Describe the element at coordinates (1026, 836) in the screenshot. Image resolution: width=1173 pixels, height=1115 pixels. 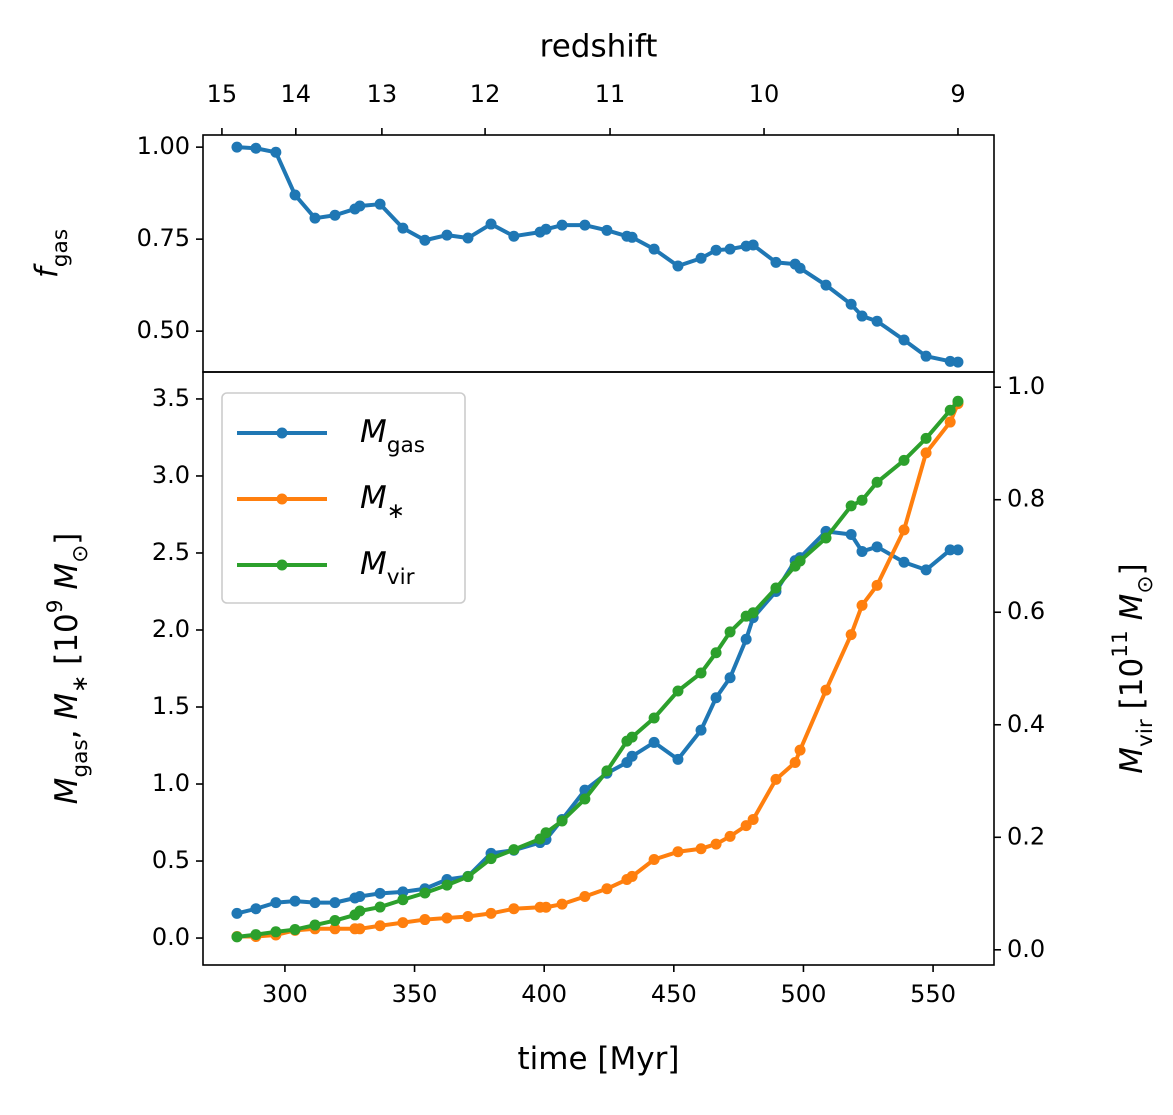
I see `y2-tick-label: 0.2` at that location.